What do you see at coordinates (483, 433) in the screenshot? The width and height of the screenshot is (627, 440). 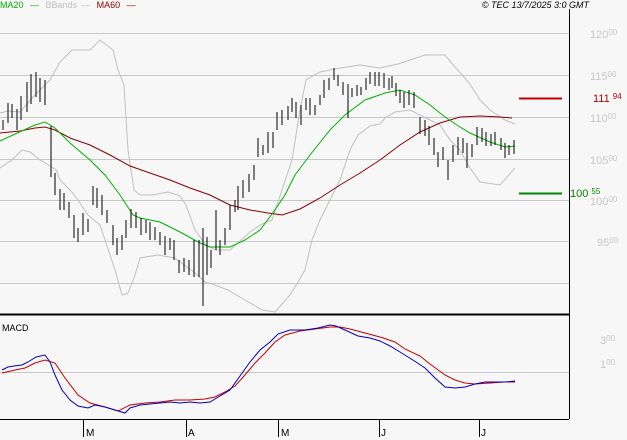 I see `x-label-jul: J` at bounding box center [483, 433].